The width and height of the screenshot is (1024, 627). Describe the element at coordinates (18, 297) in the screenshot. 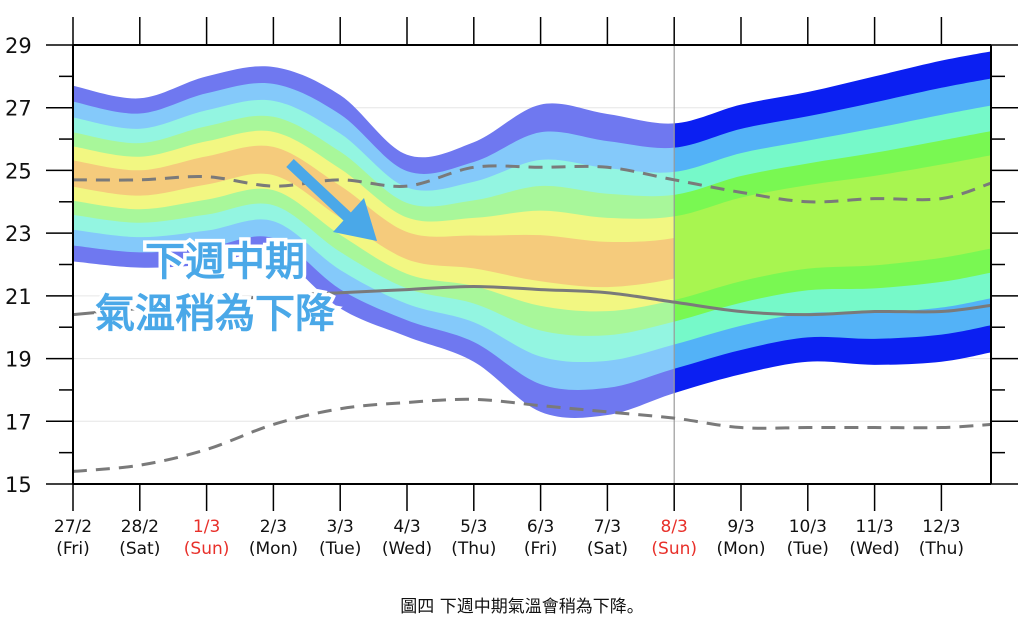

I see `y-tick-label: 21` at that location.